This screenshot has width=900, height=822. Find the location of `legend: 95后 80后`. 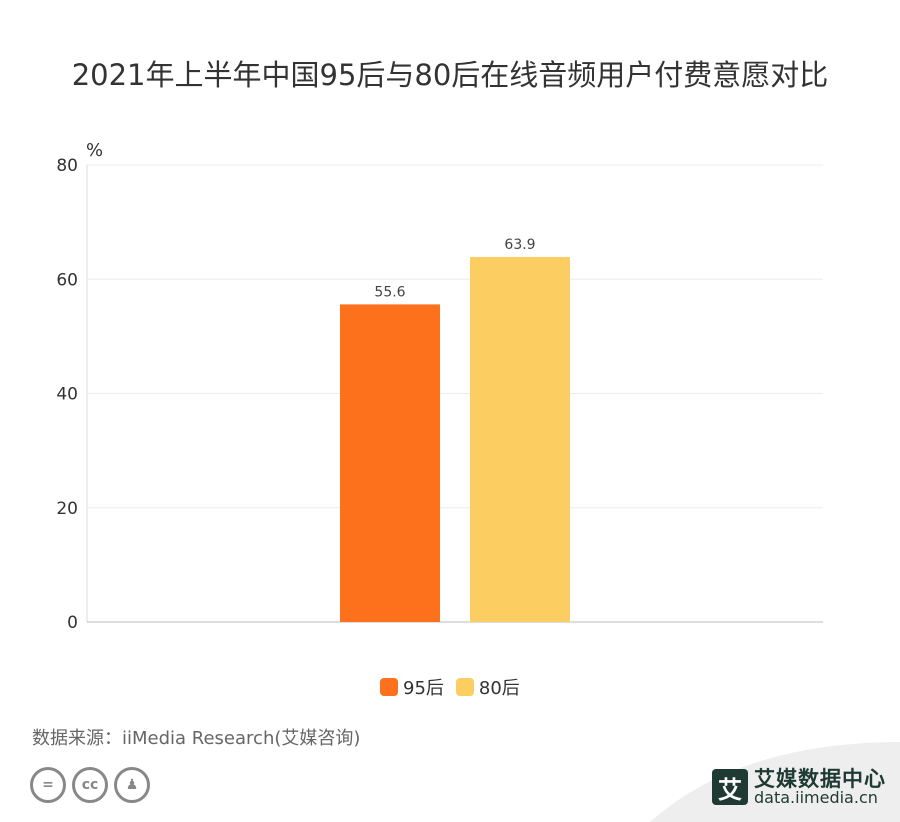

legend: 95后 80后 is located at coordinates (456, 687).